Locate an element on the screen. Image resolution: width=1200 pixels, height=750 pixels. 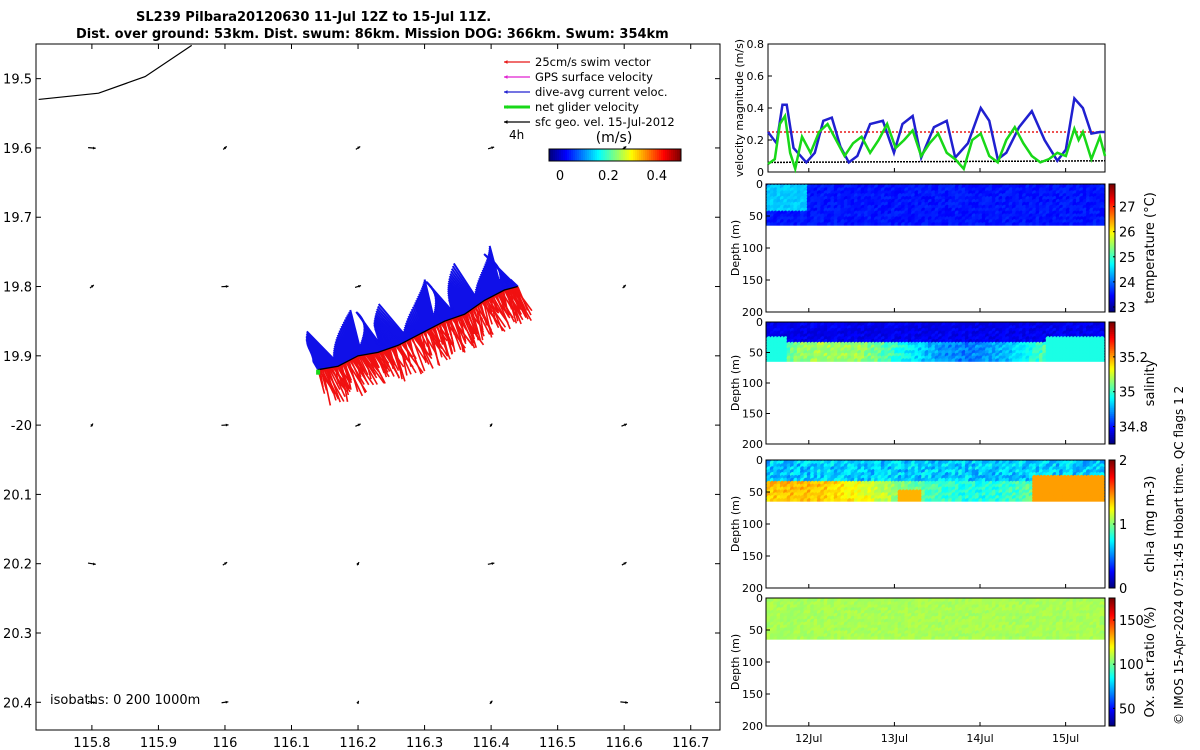
speed-colorbar-tick: 0.2 is located at coordinates (608, 176).